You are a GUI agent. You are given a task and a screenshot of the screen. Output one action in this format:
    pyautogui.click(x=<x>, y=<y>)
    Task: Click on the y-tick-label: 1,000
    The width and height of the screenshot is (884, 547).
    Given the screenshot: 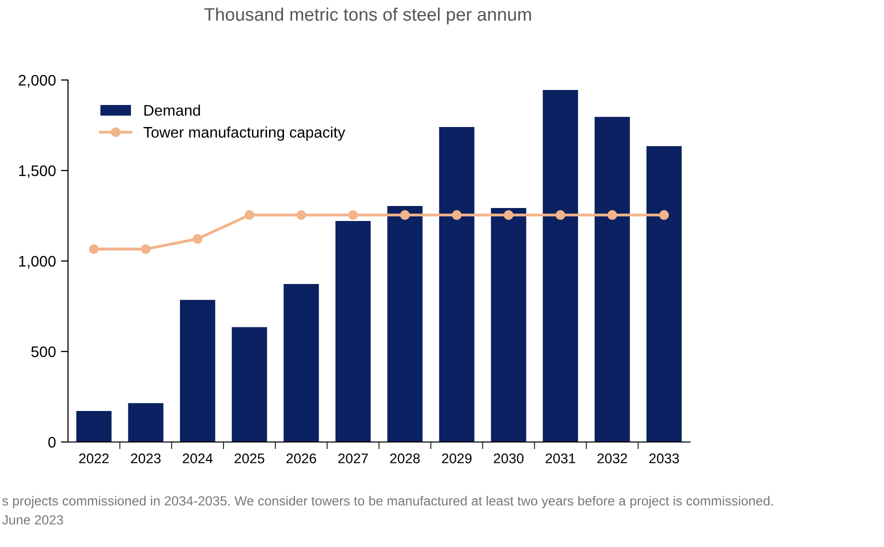 What is the action you would take?
    pyautogui.click(x=37, y=262)
    